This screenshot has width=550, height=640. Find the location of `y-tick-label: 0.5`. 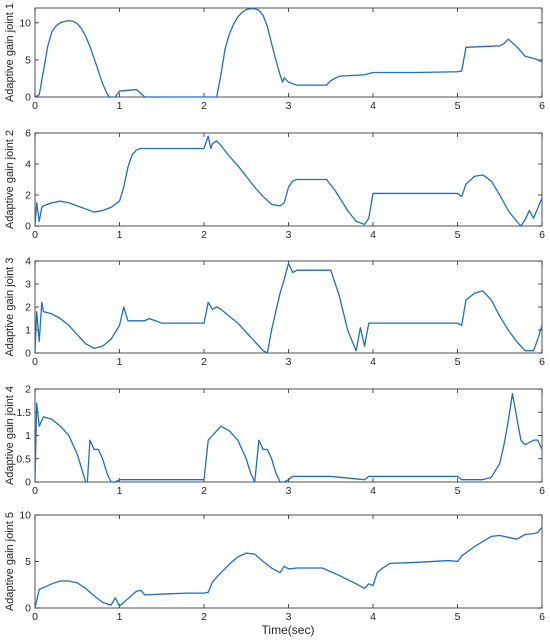

y-tick-label: 0.5 is located at coordinates (23, 459).